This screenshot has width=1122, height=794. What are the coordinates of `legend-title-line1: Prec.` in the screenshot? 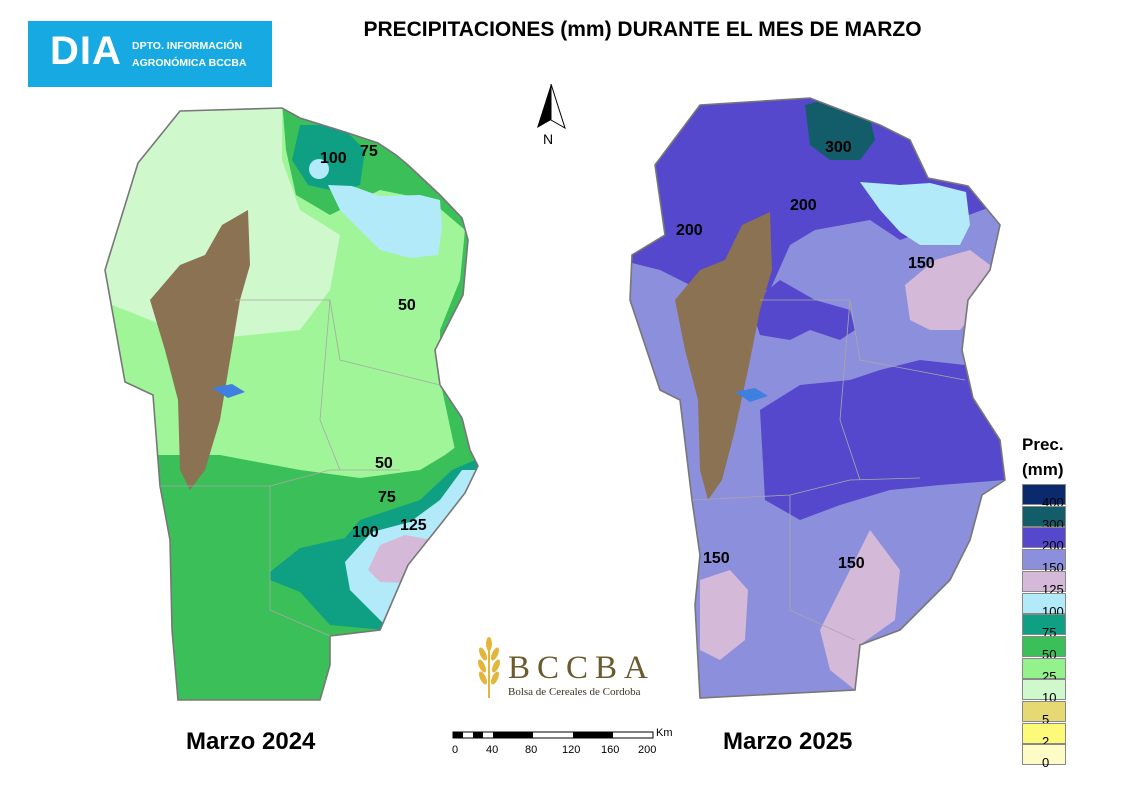 It's located at (1043, 444).